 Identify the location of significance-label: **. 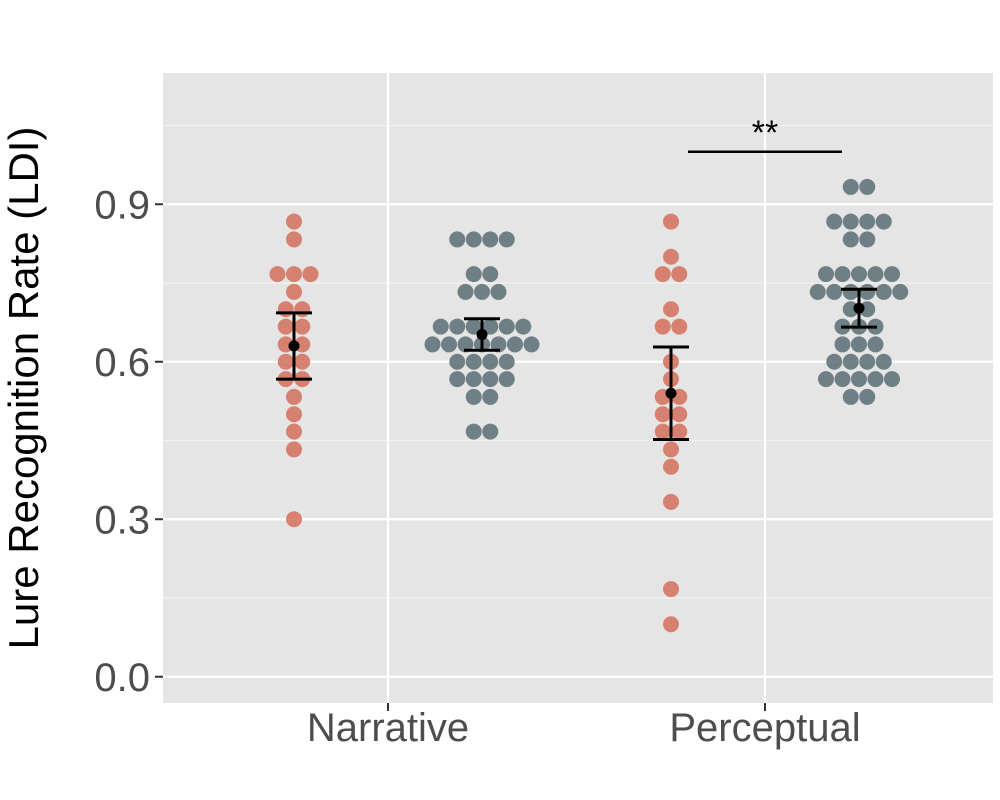
(765, 133).